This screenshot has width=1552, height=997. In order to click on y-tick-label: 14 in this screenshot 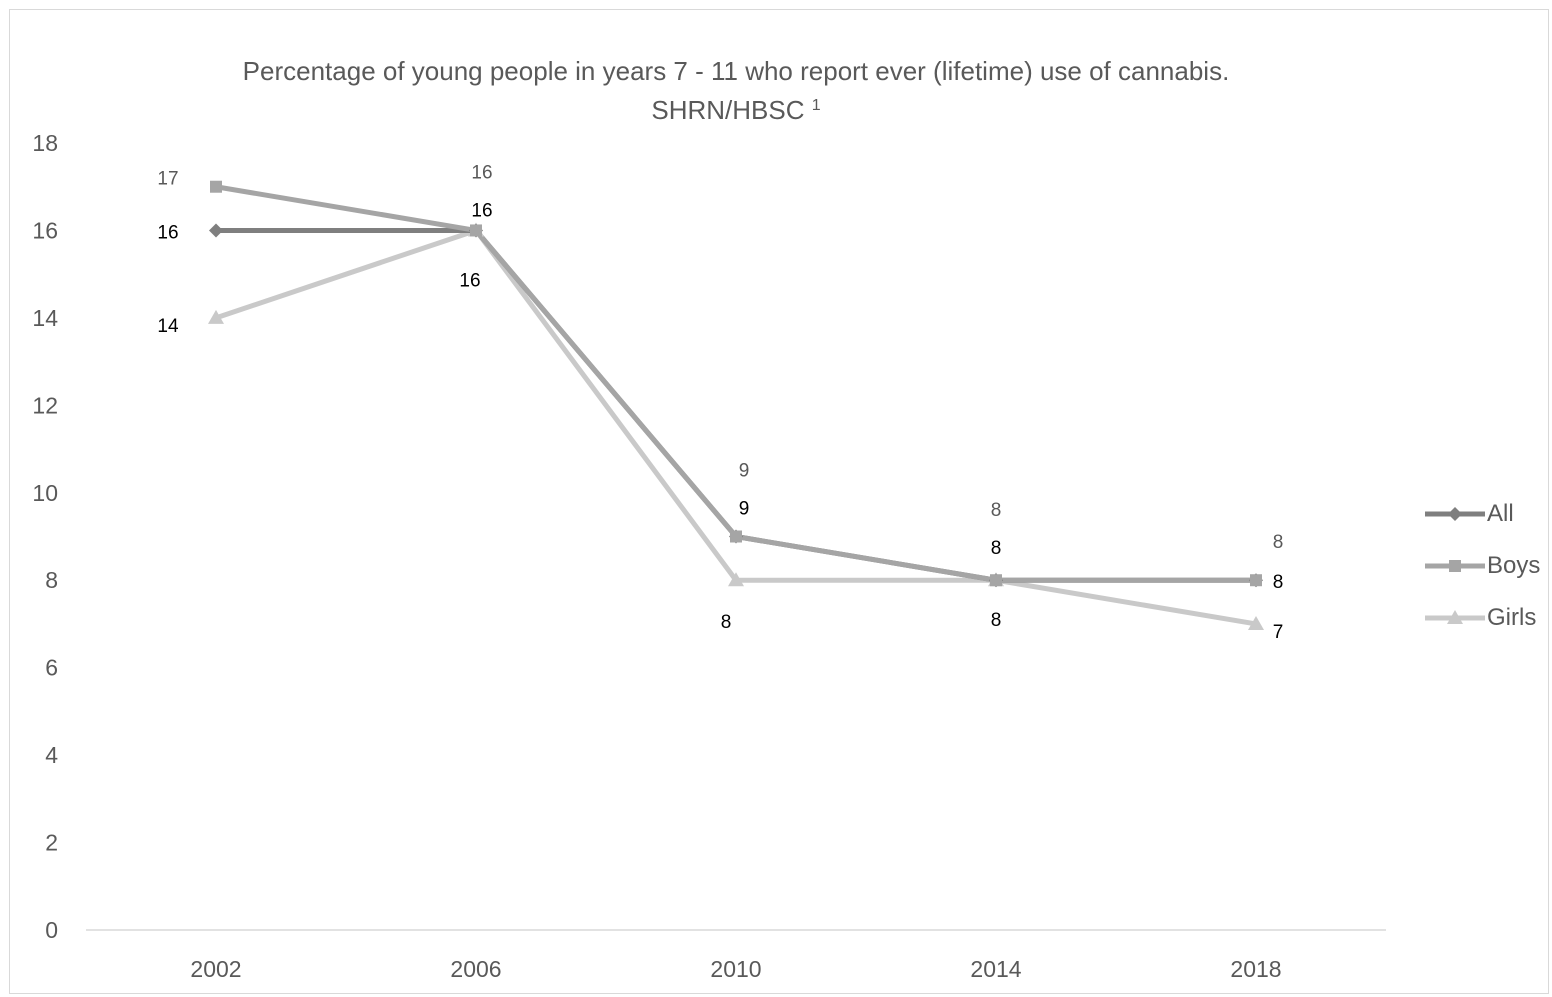, I will do `click(45, 318)`.